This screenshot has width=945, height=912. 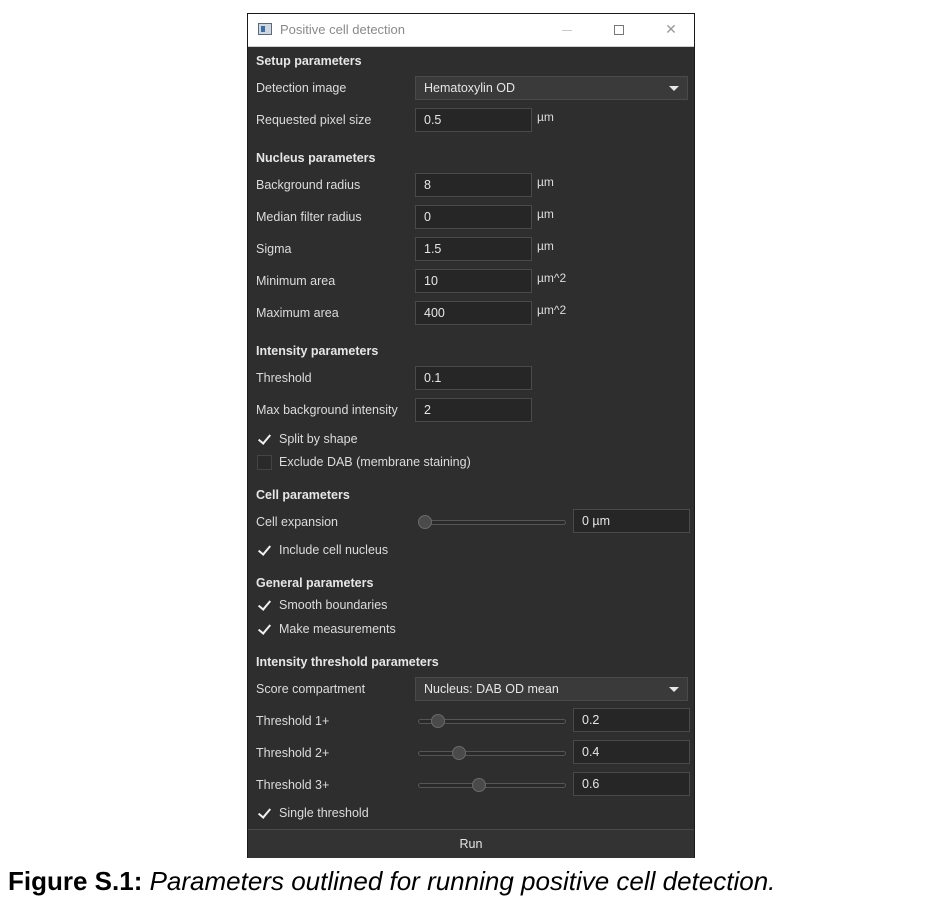 I want to click on max-background-input: 2, so click(x=473, y=410).